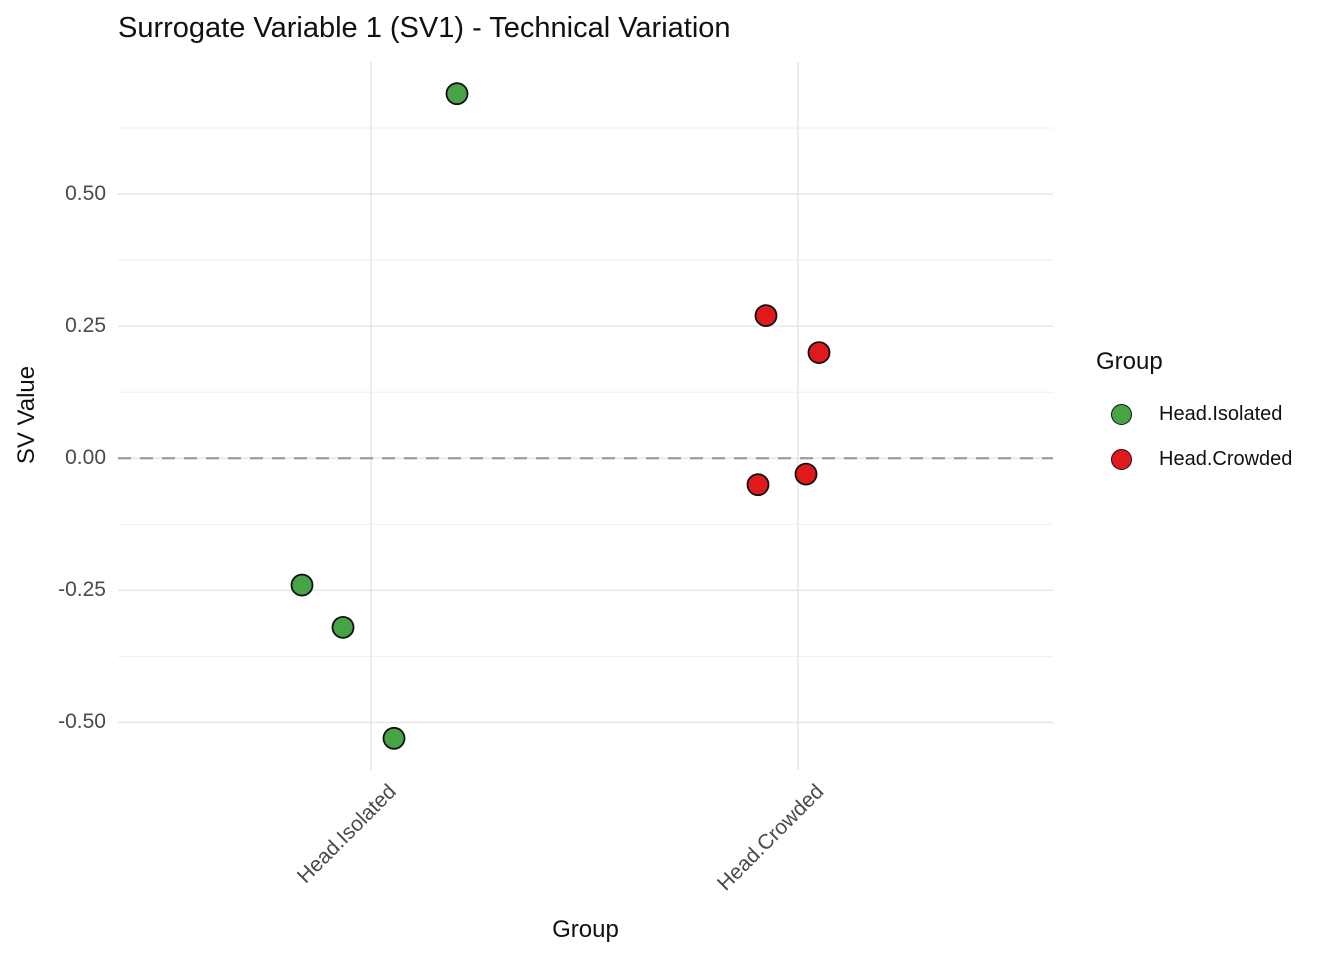  What do you see at coordinates (85, 194) in the screenshot?
I see `y-tick-label: 0.50` at bounding box center [85, 194].